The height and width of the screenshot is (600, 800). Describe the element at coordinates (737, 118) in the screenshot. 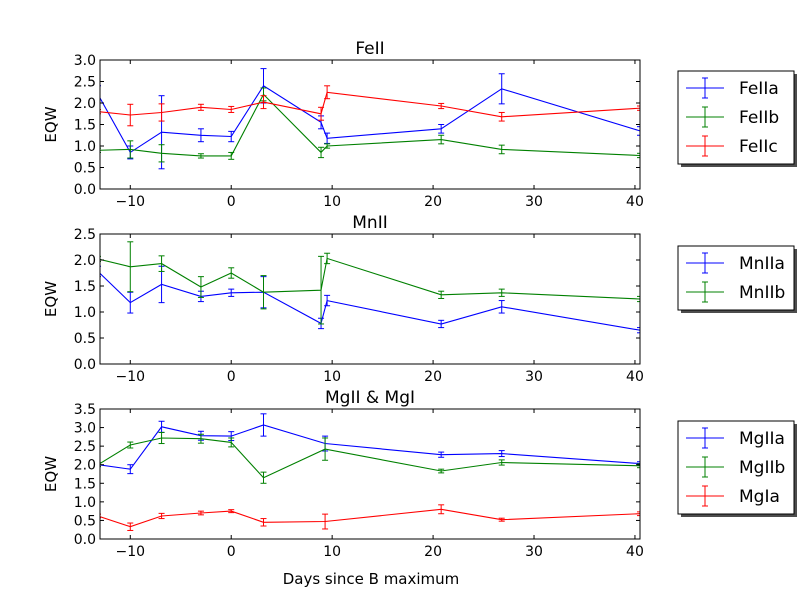

I see `legend: FeIIa FeIIb FeIIc` at that location.